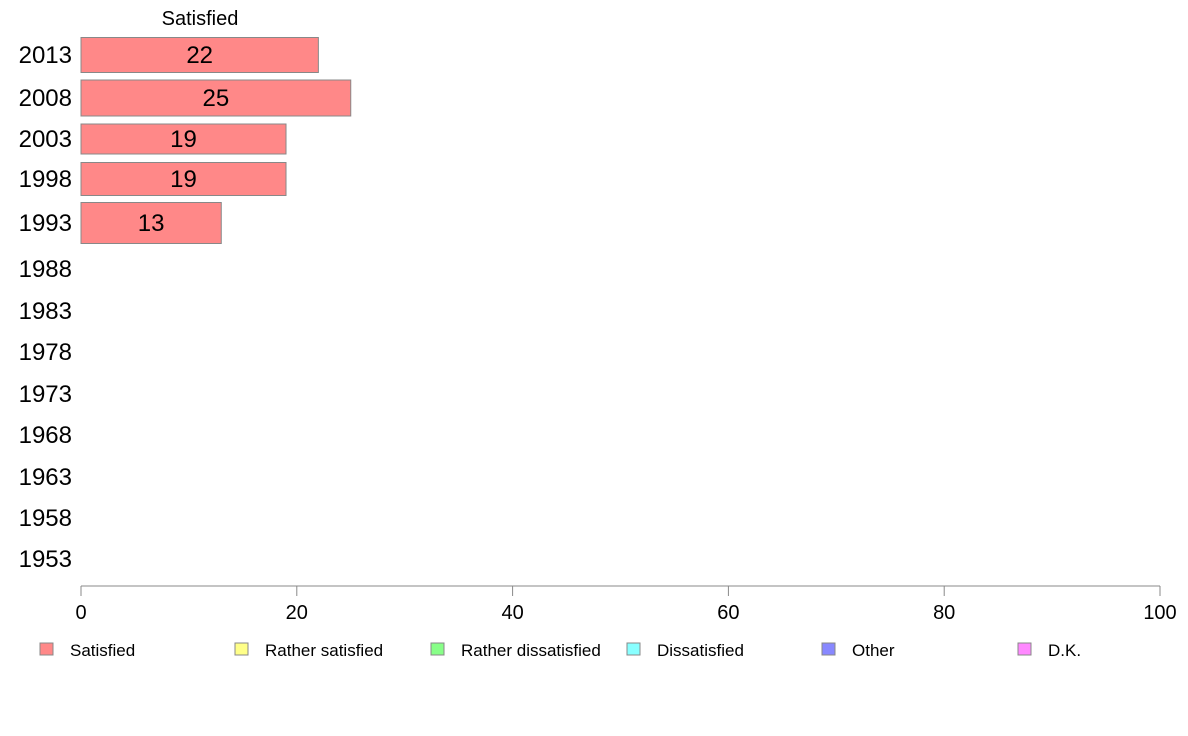 The width and height of the screenshot is (1188, 736). Describe the element at coordinates (531, 650) in the screenshot. I see `legend-label-rather-dissatisfied: Rather dissatisfied` at that location.